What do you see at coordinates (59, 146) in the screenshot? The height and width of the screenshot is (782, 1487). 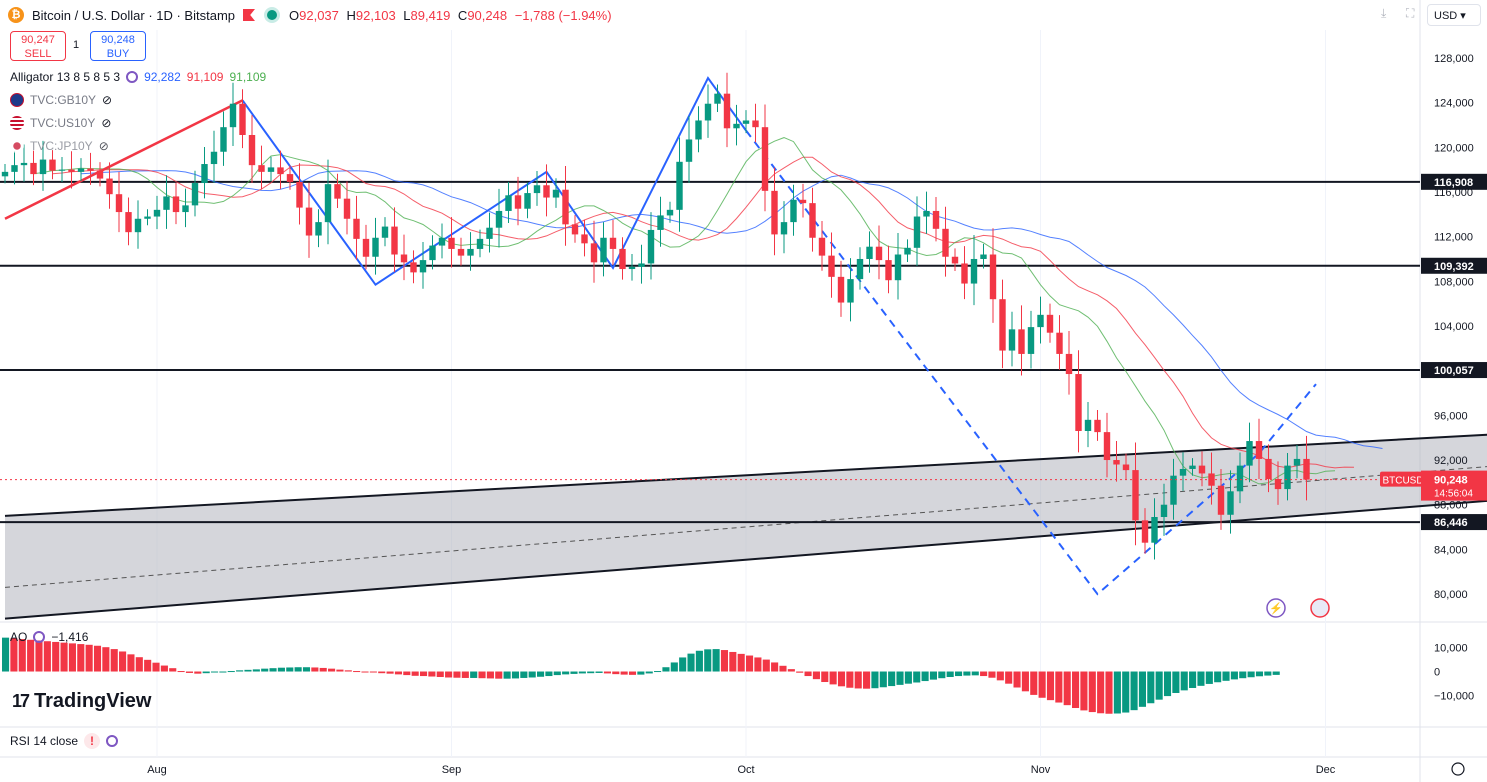 I see `compare-jp10y: TVC:JP10Y ⊘` at bounding box center [59, 146].